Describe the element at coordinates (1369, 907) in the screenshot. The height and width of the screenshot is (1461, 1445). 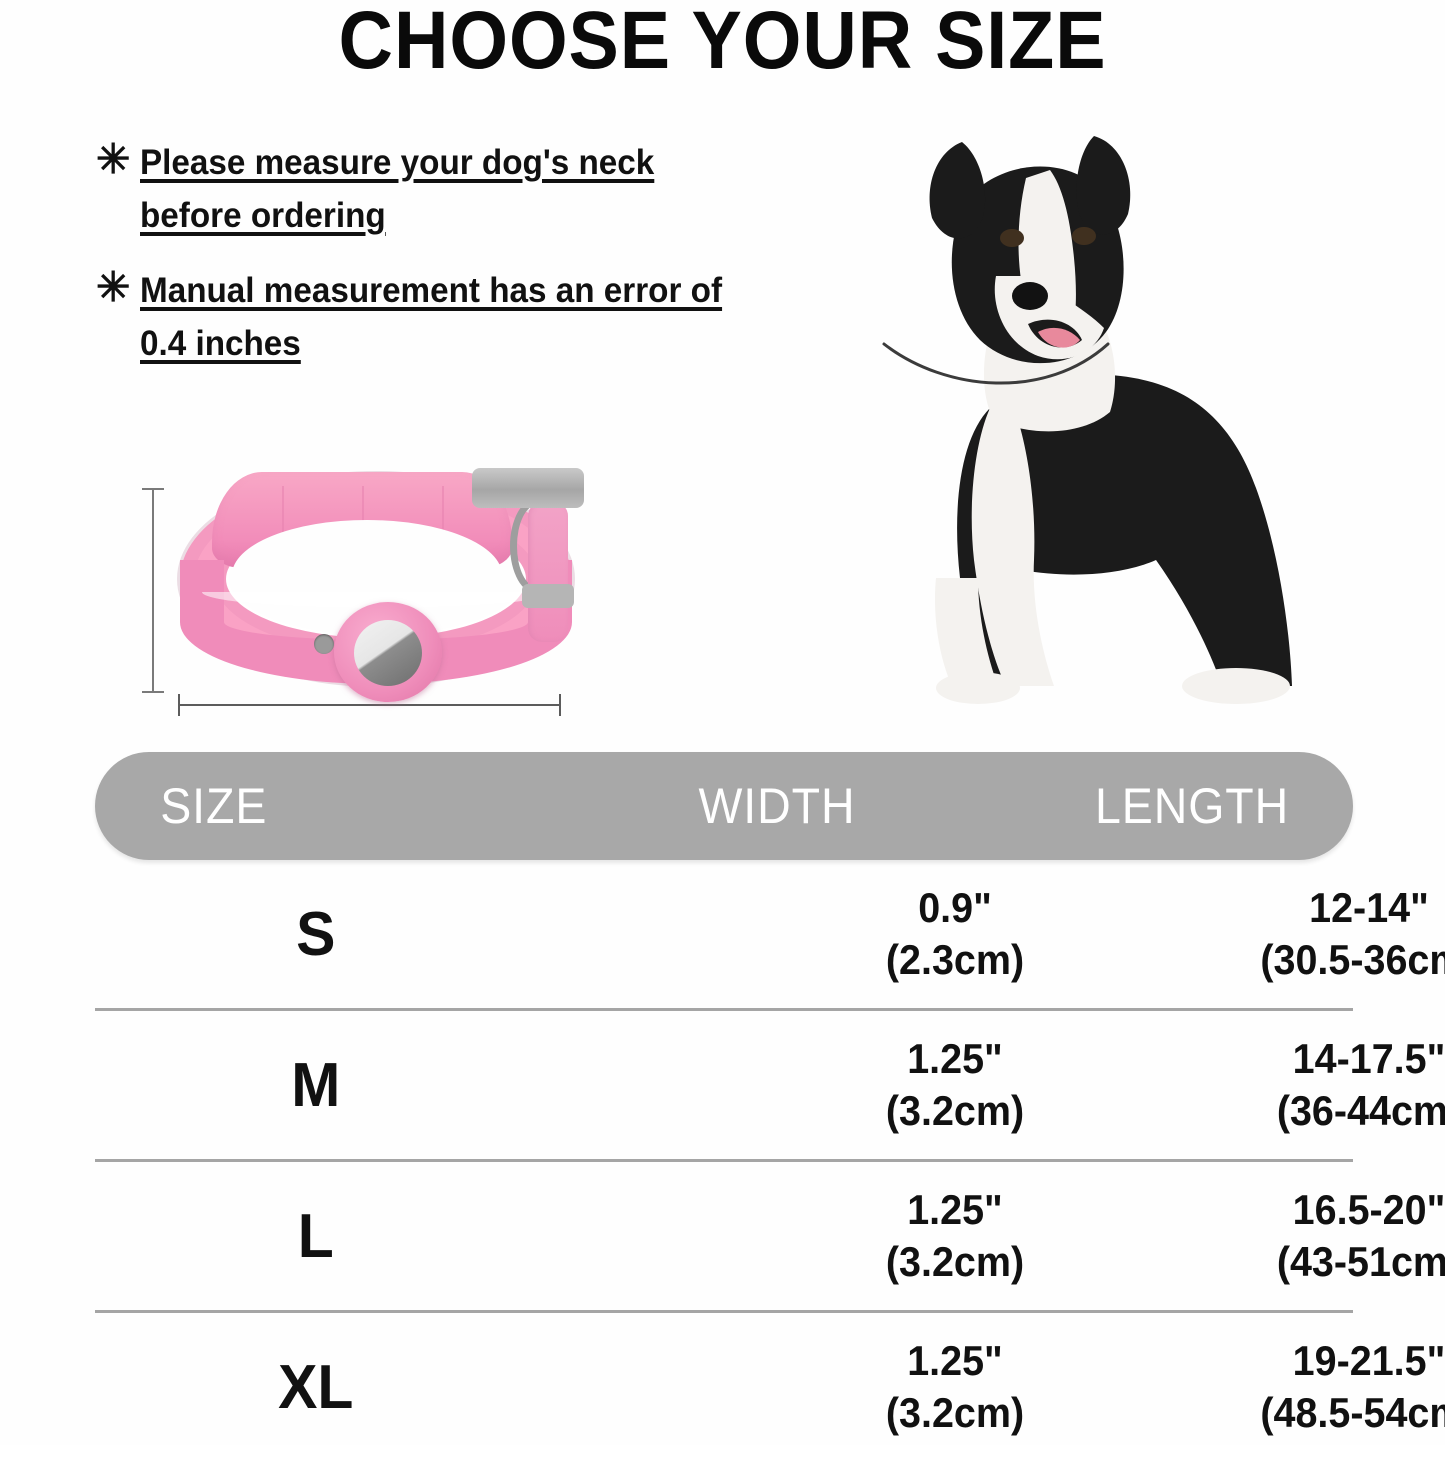
I see `length-inches: 12-14"` at that location.